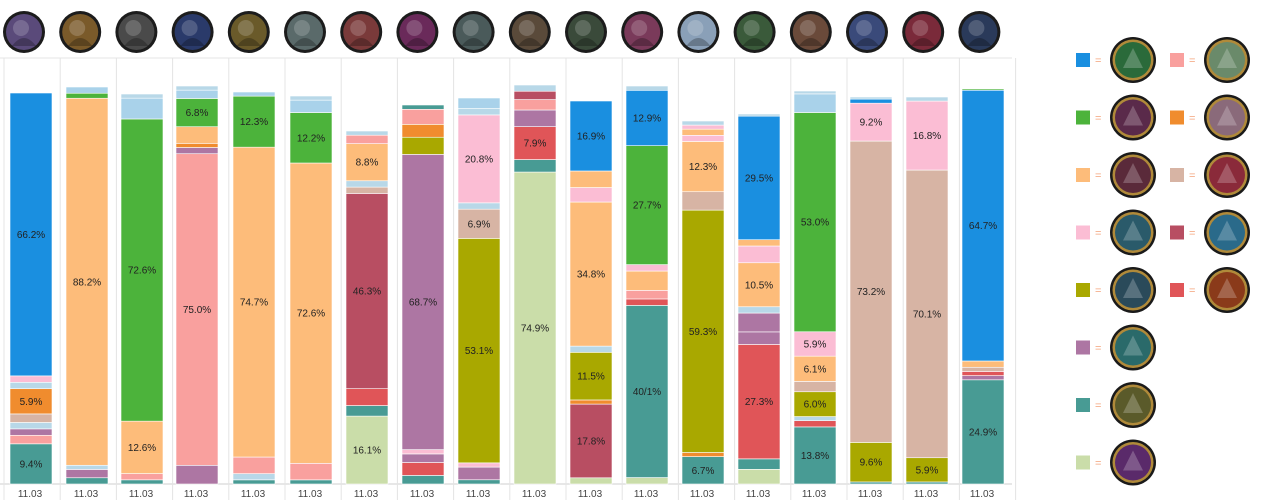  I want to click on data-label: 59.3%, so click(703, 332).